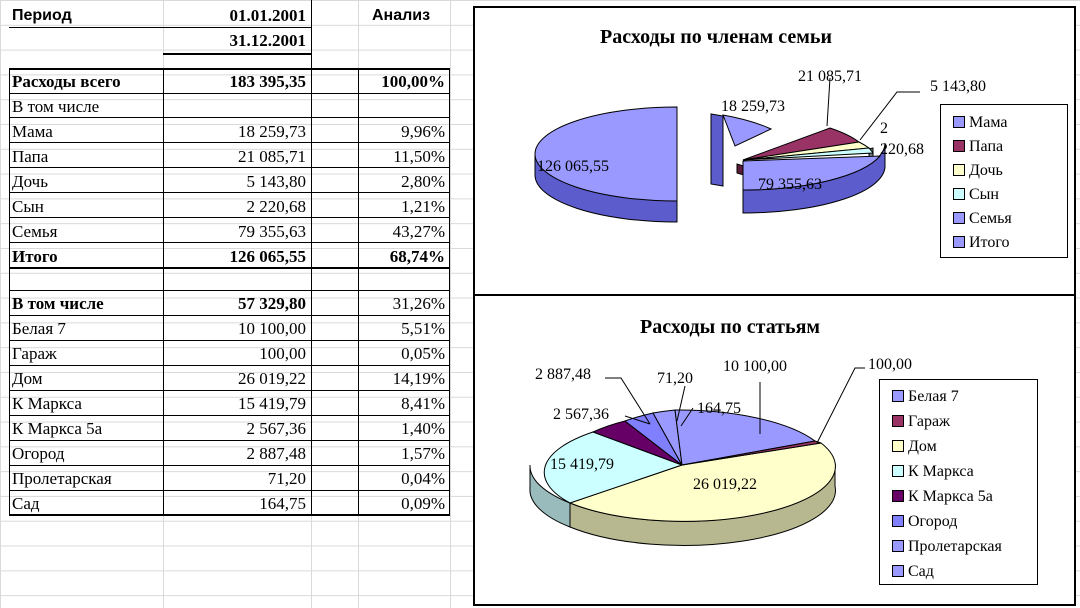  What do you see at coordinates (268, 256) in the screenshot?
I see `family-total-value: 126 065,55` at bounding box center [268, 256].